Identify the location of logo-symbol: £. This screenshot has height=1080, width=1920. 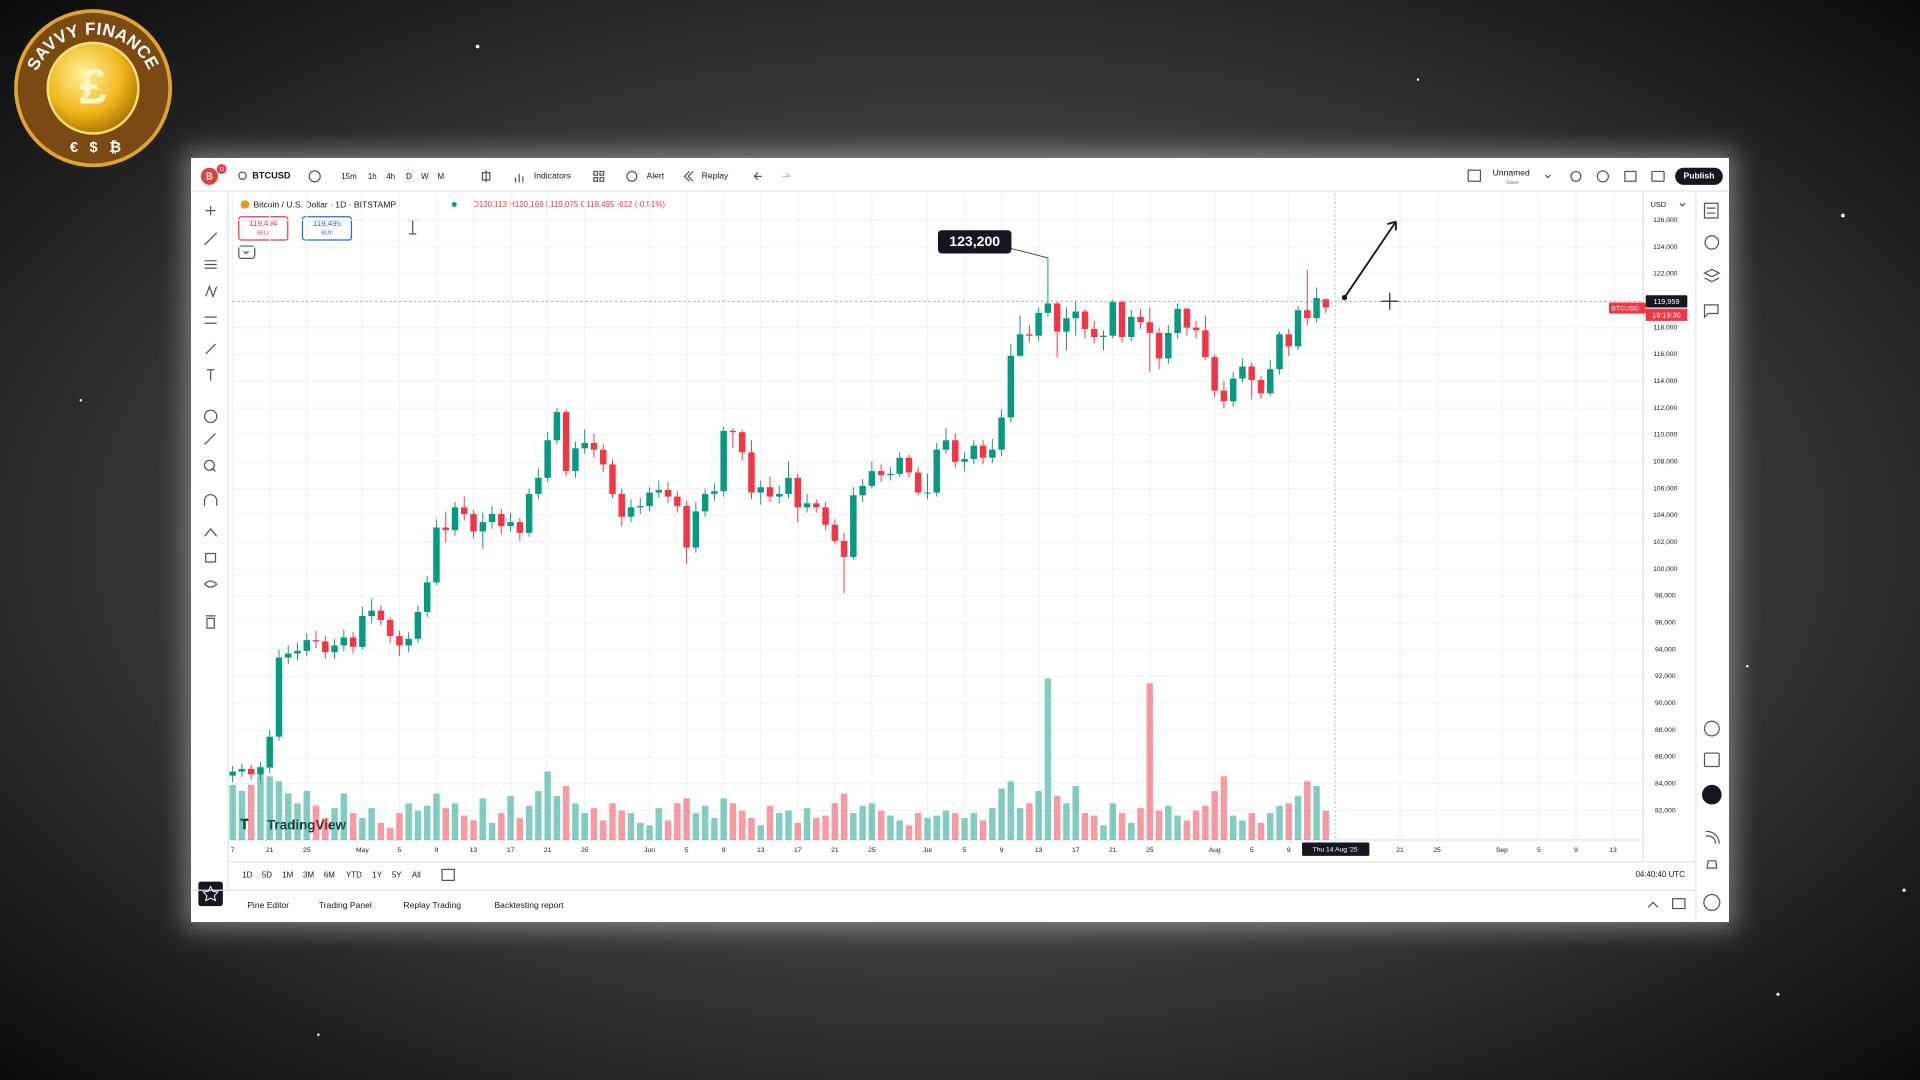
(92, 88).